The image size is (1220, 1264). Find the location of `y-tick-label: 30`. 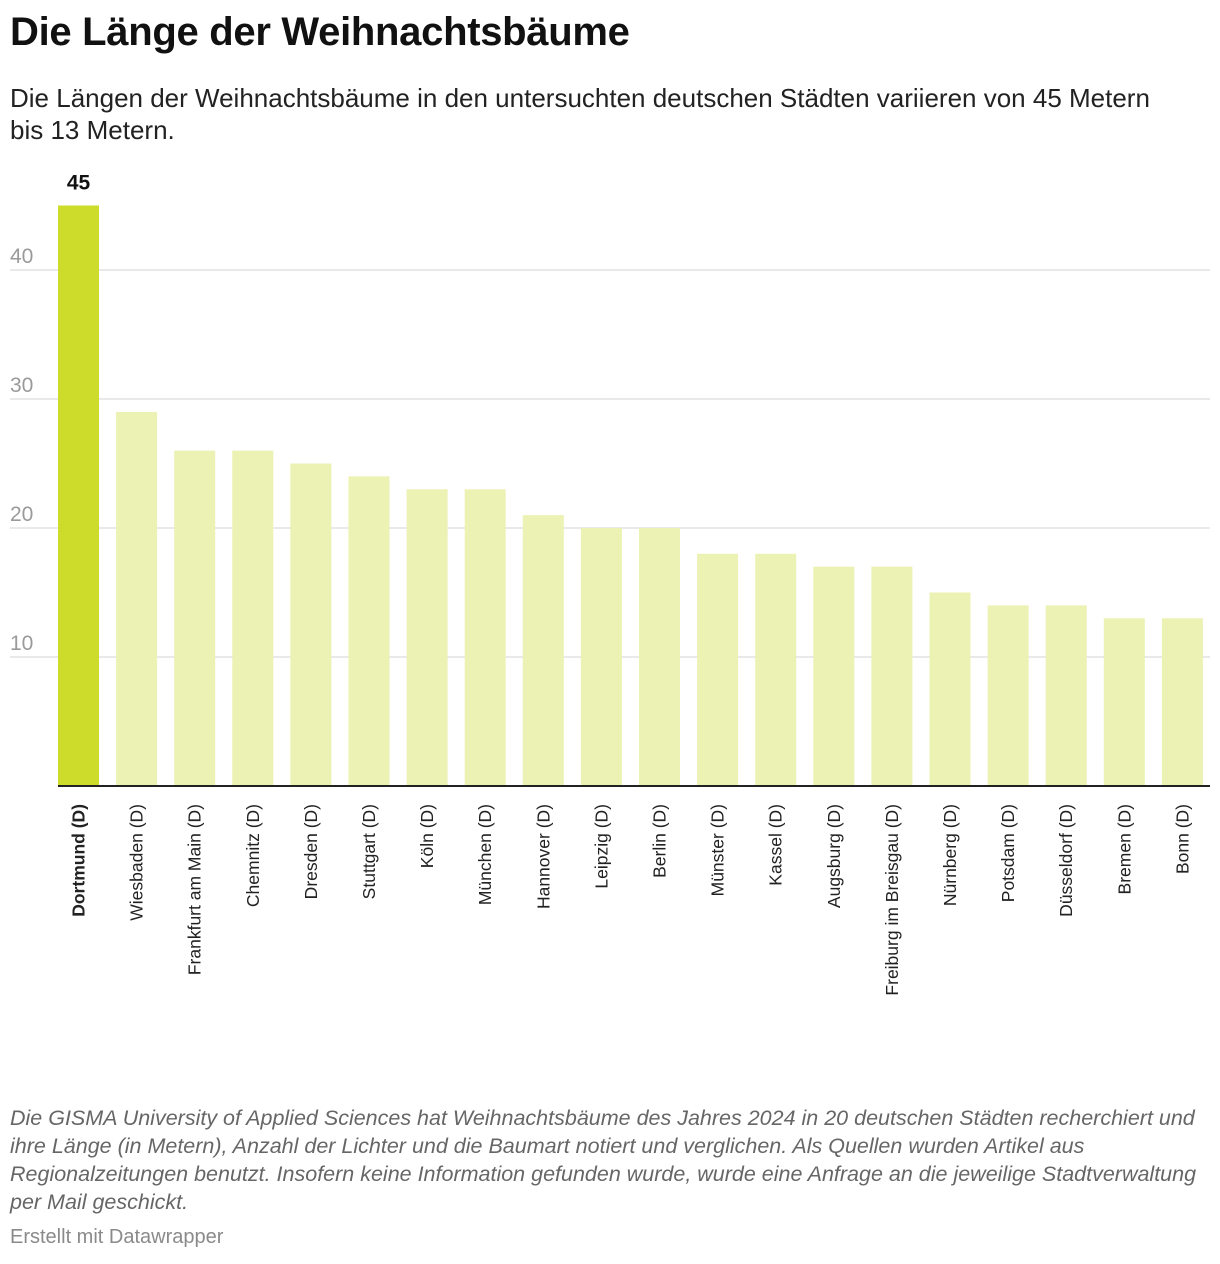

y-tick-label: 30 is located at coordinates (21, 385).